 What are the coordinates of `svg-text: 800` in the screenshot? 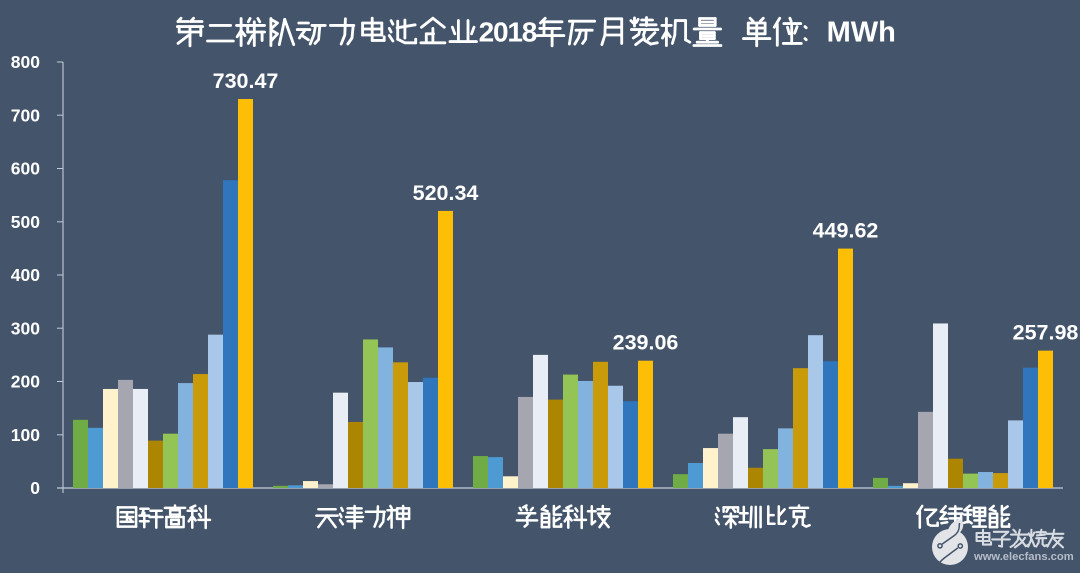 It's located at (25, 62).